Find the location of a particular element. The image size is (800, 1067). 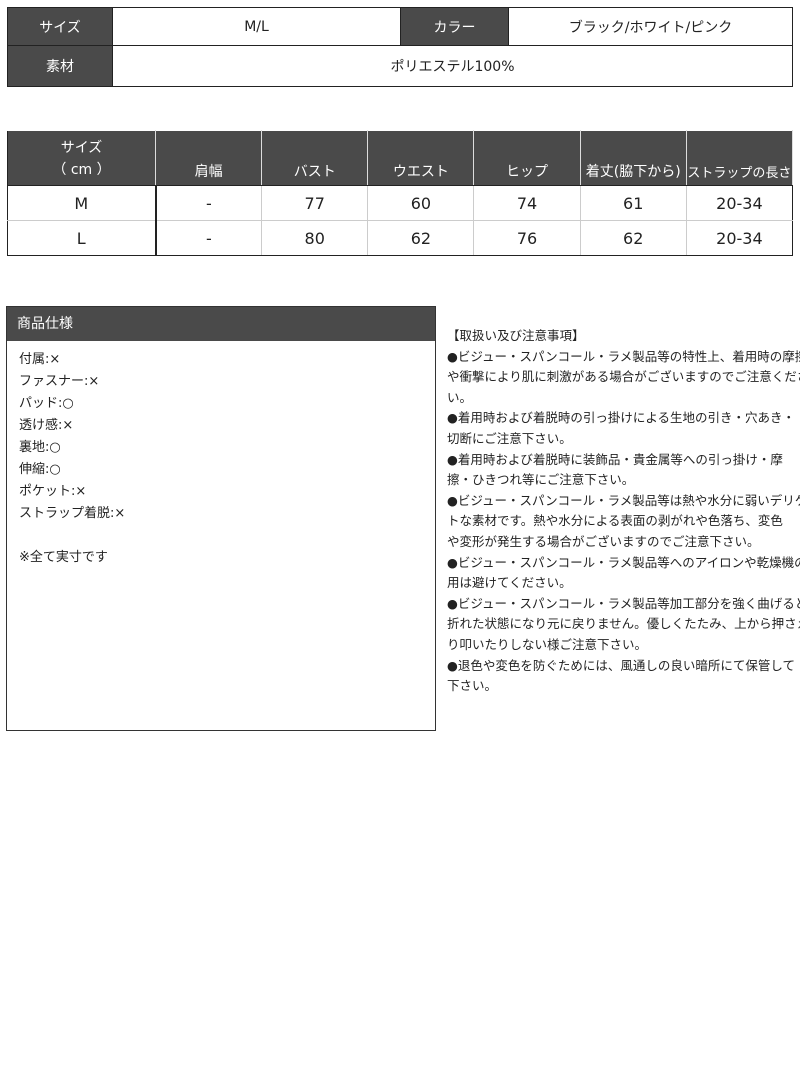

size-value: M/L is located at coordinates (256, 26).